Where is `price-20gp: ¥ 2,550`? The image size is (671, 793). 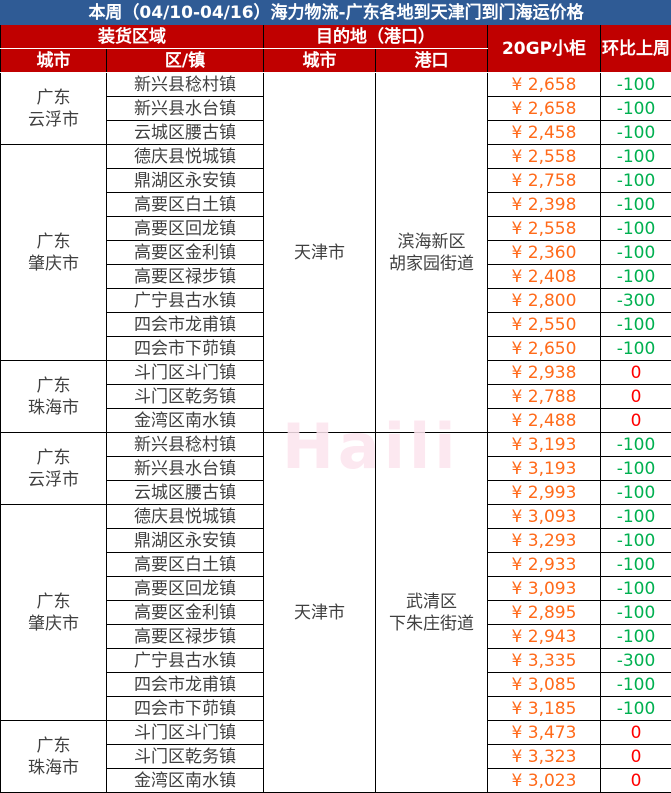 price-20gp: ¥ 2,550 is located at coordinates (544, 324).